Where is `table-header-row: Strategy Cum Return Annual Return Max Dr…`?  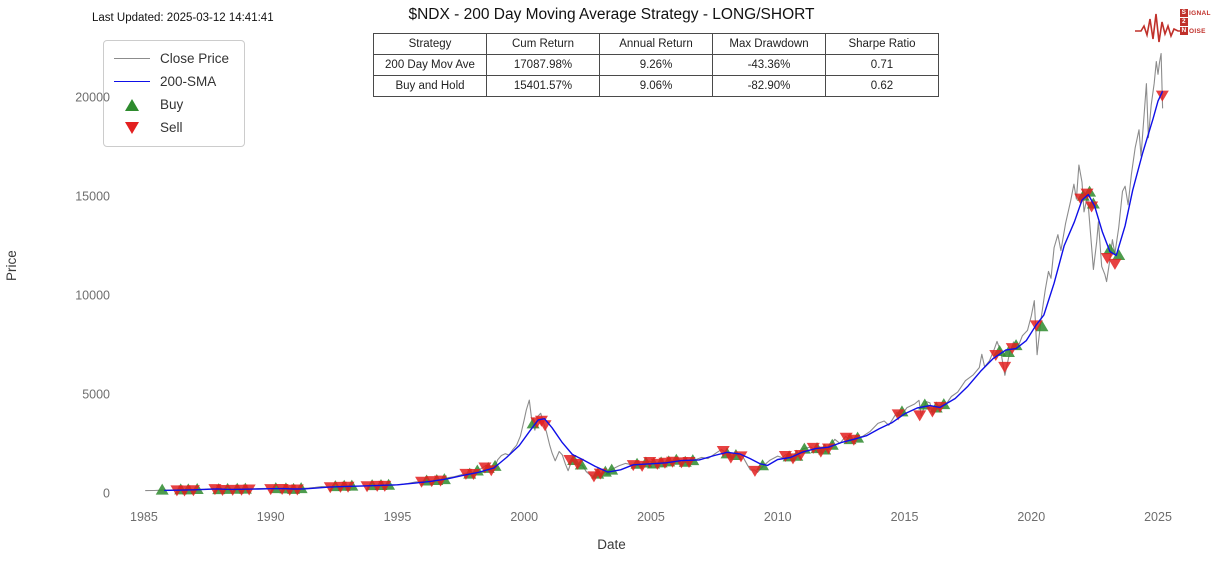
table-header-row: Strategy Cum Return Annual Return Max Dr… is located at coordinates (656, 44).